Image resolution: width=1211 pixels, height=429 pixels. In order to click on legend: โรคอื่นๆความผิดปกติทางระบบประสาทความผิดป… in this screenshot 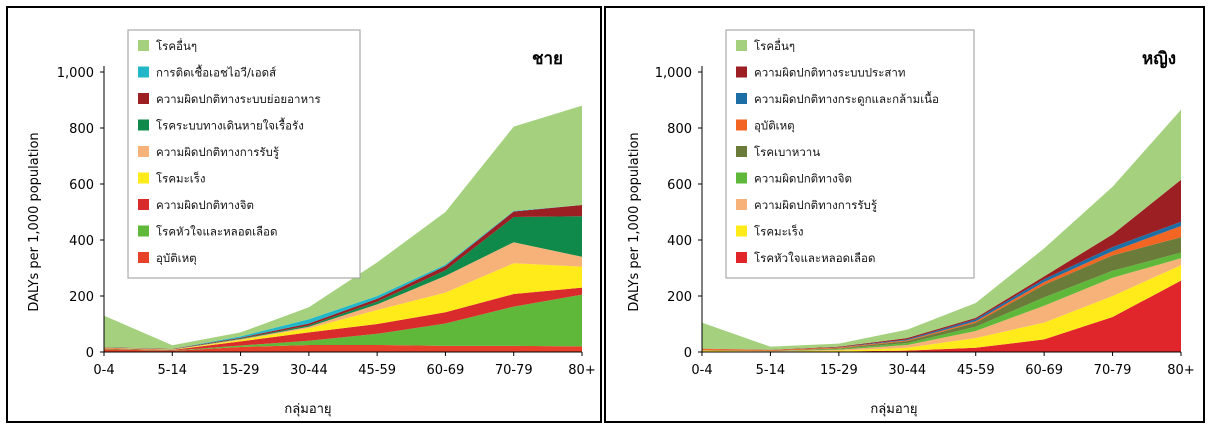, I will do `click(850, 154)`.